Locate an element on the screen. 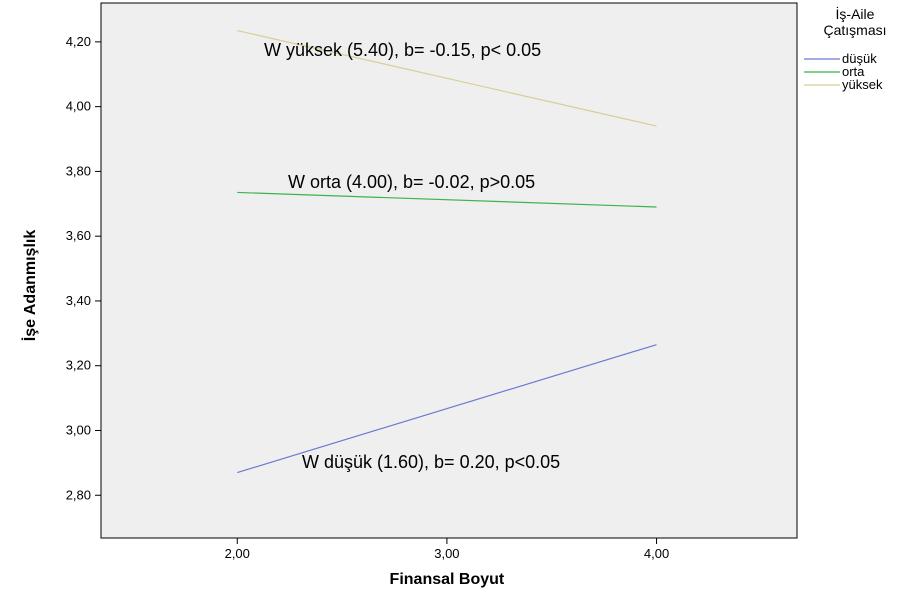 The width and height of the screenshot is (907, 597). y-tick-label: 3,20 is located at coordinates (78, 365).